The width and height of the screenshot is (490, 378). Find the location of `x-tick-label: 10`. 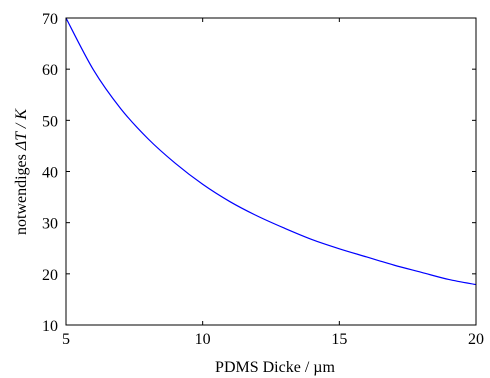

x-tick-label: 10 is located at coordinates (203, 339).